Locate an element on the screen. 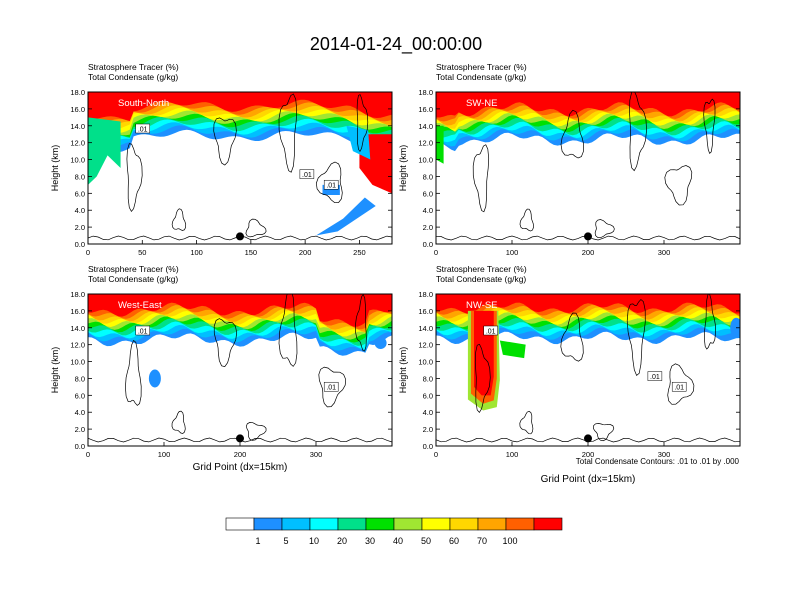 The width and height of the screenshot is (792, 612). colorbar-label: 20 is located at coordinates (342, 541).